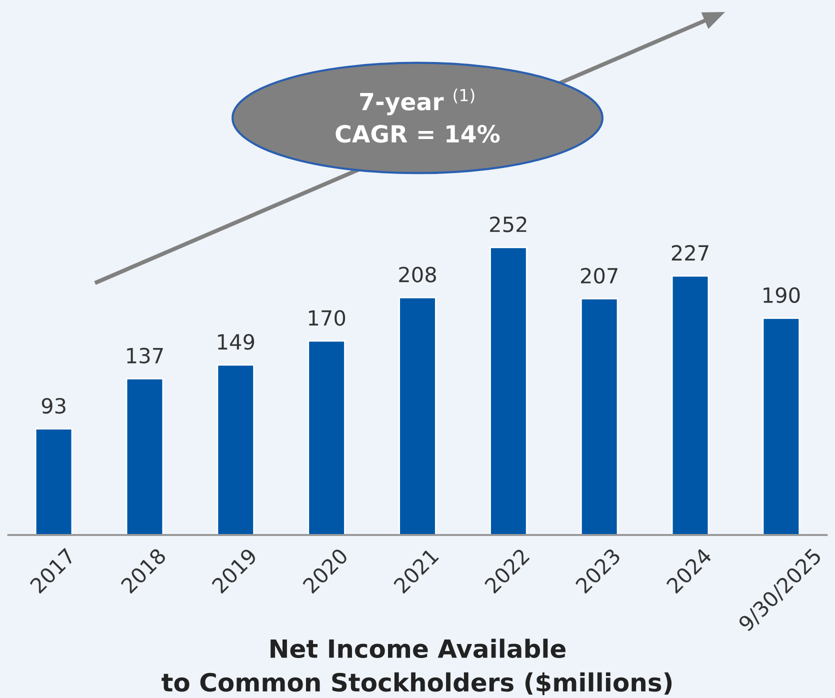 This screenshot has height=698, width=835. Describe the element at coordinates (508, 224) in the screenshot. I see `data-label: 252` at that location.